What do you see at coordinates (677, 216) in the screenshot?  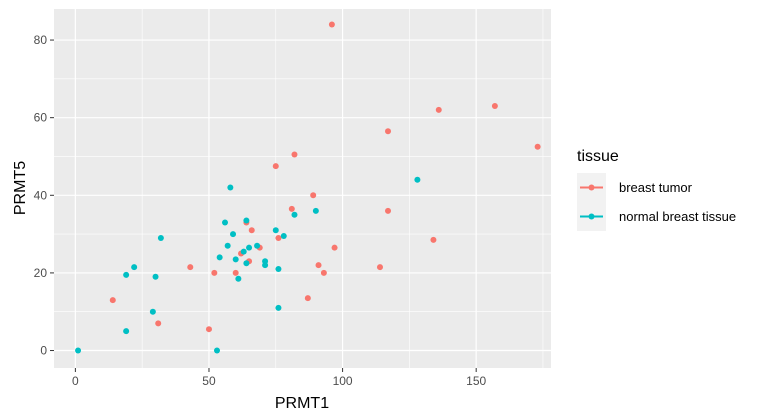 I see `legend-label-normal-breast-tissue: normal breast tissue` at bounding box center [677, 216].